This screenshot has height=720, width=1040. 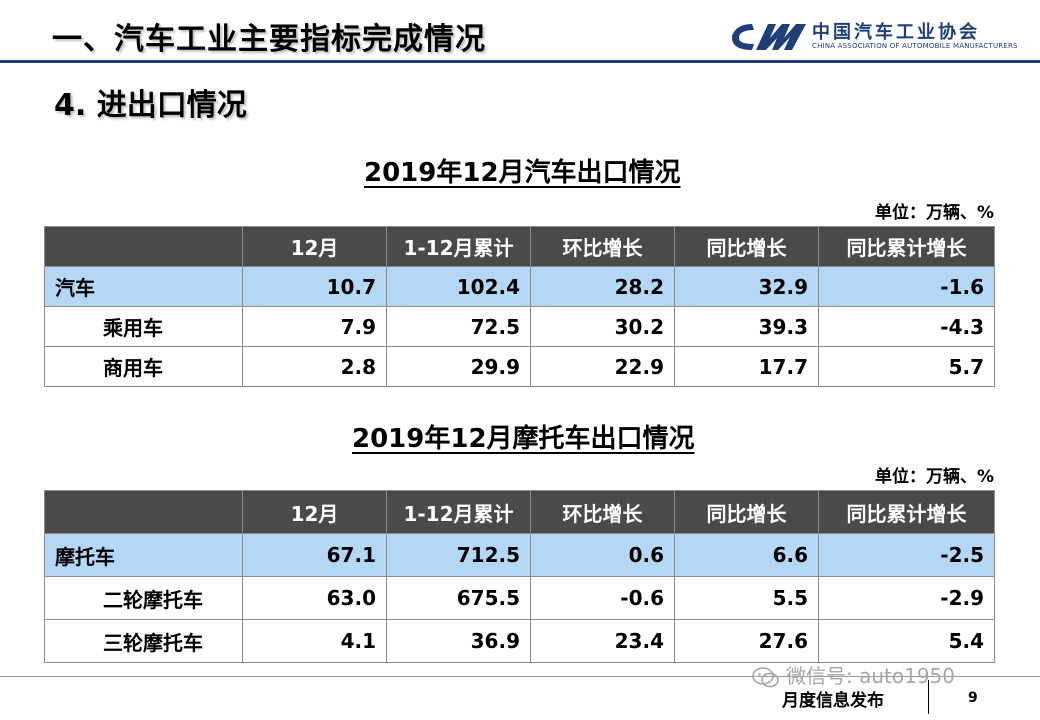 What do you see at coordinates (906, 326) in the screenshot?
I see `table-cell: -4.3` at bounding box center [906, 326].